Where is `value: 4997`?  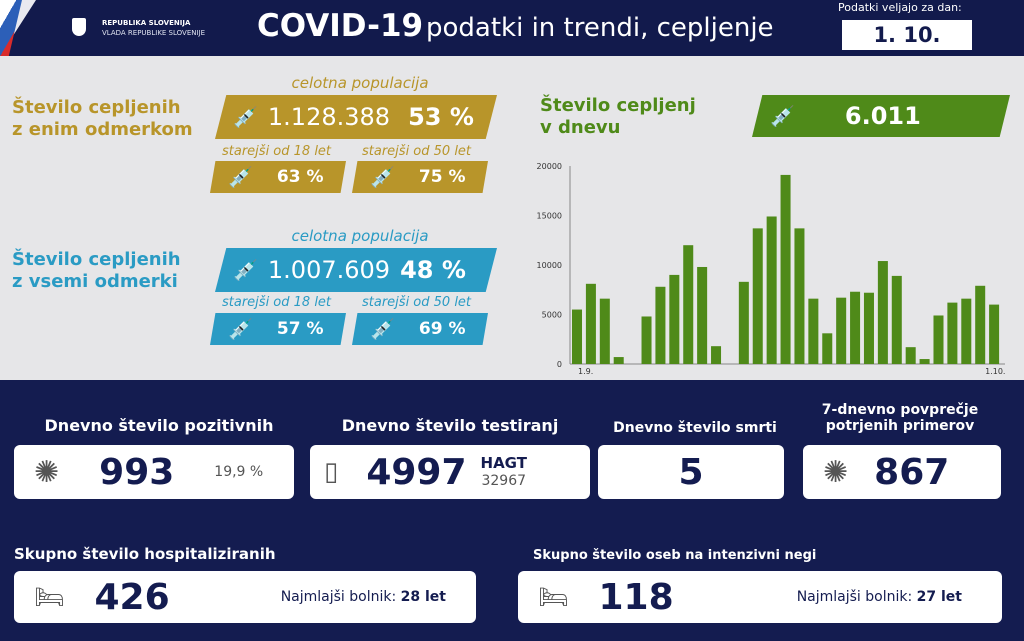 value: 4997 is located at coordinates (416, 472).